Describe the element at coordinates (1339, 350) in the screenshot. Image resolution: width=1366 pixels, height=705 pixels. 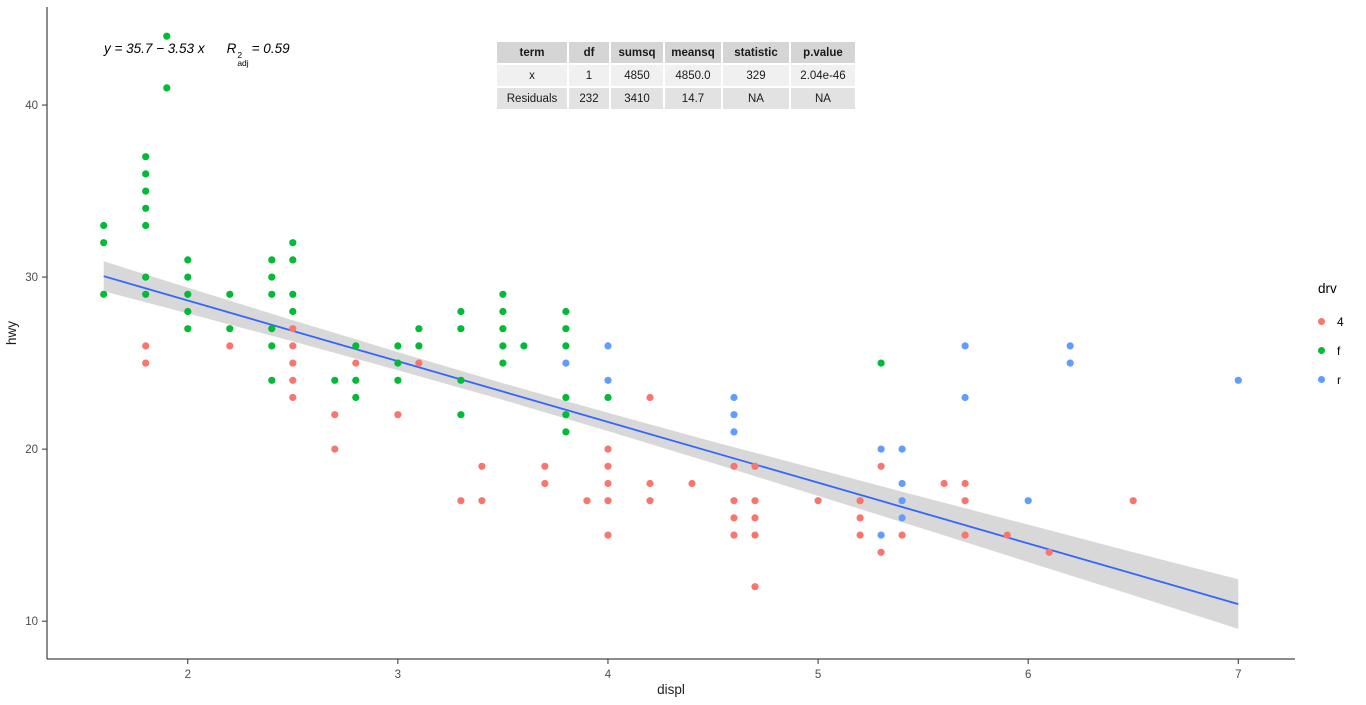
I see `legend-label-f: f` at that location.